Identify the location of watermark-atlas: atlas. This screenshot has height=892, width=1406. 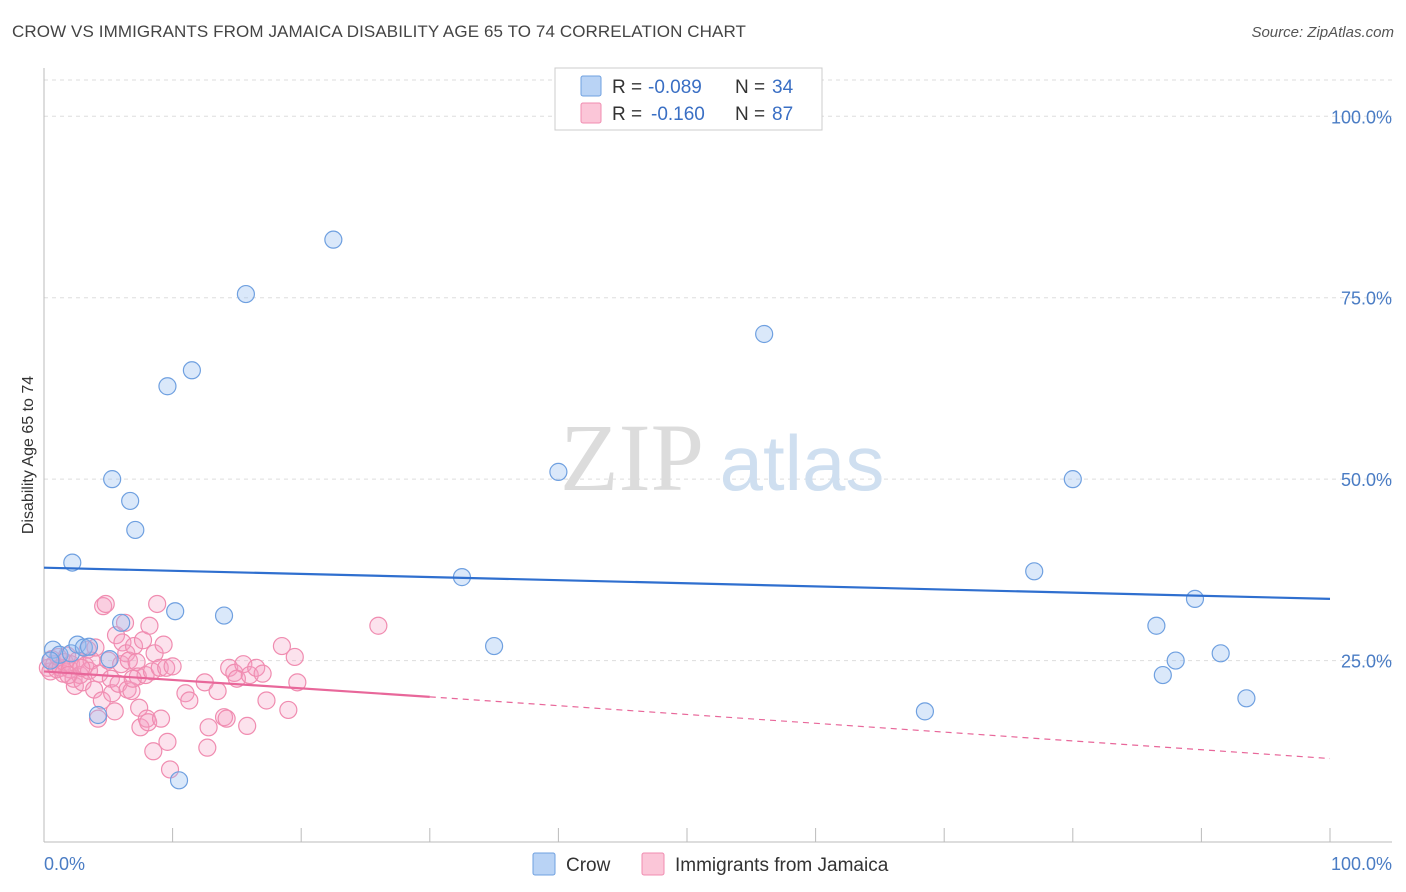
(802, 463).